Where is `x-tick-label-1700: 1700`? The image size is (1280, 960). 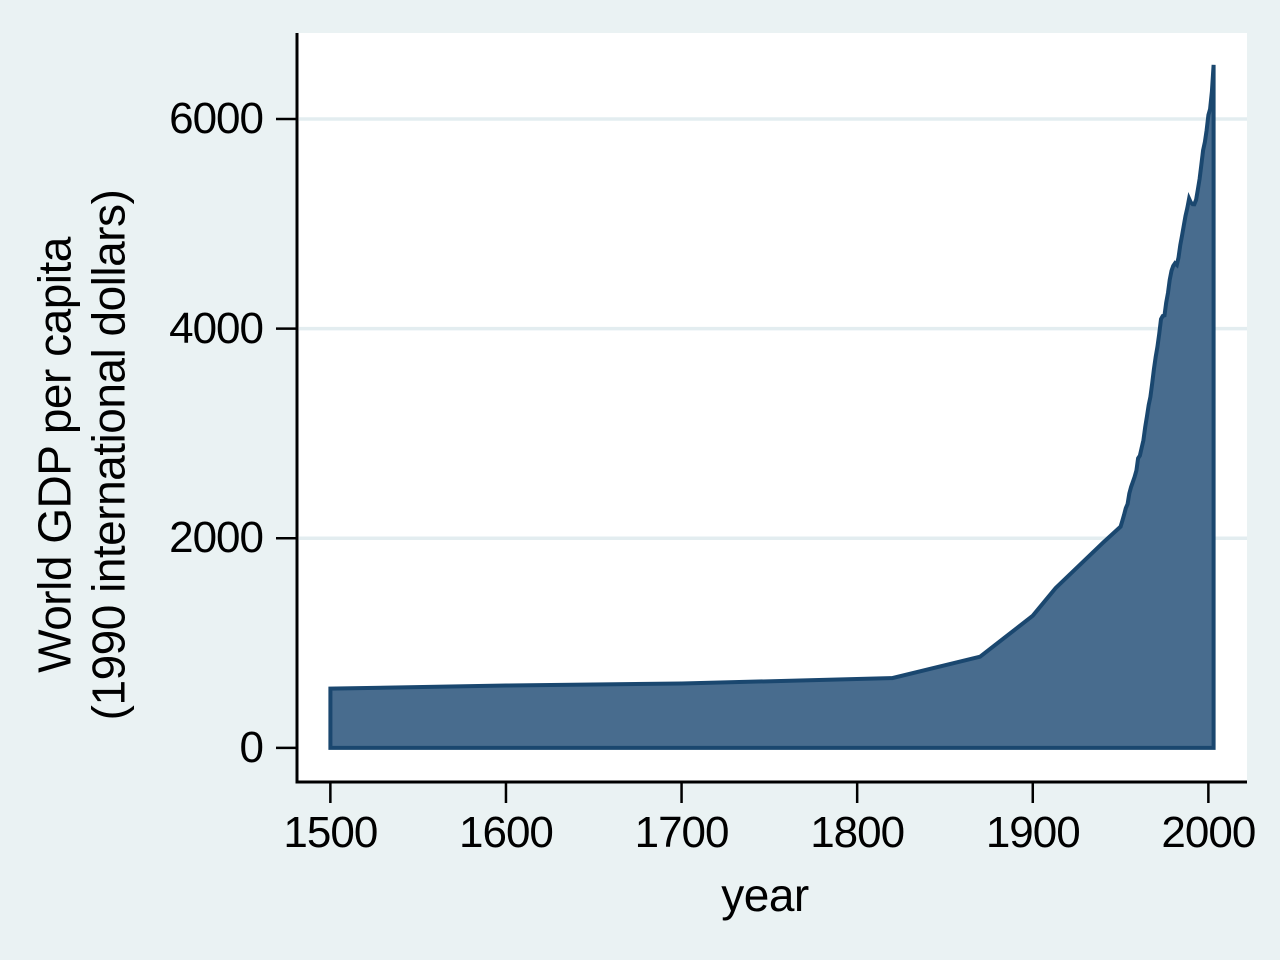 x-tick-label-1700: 1700 is located at coordinates (682, 832).